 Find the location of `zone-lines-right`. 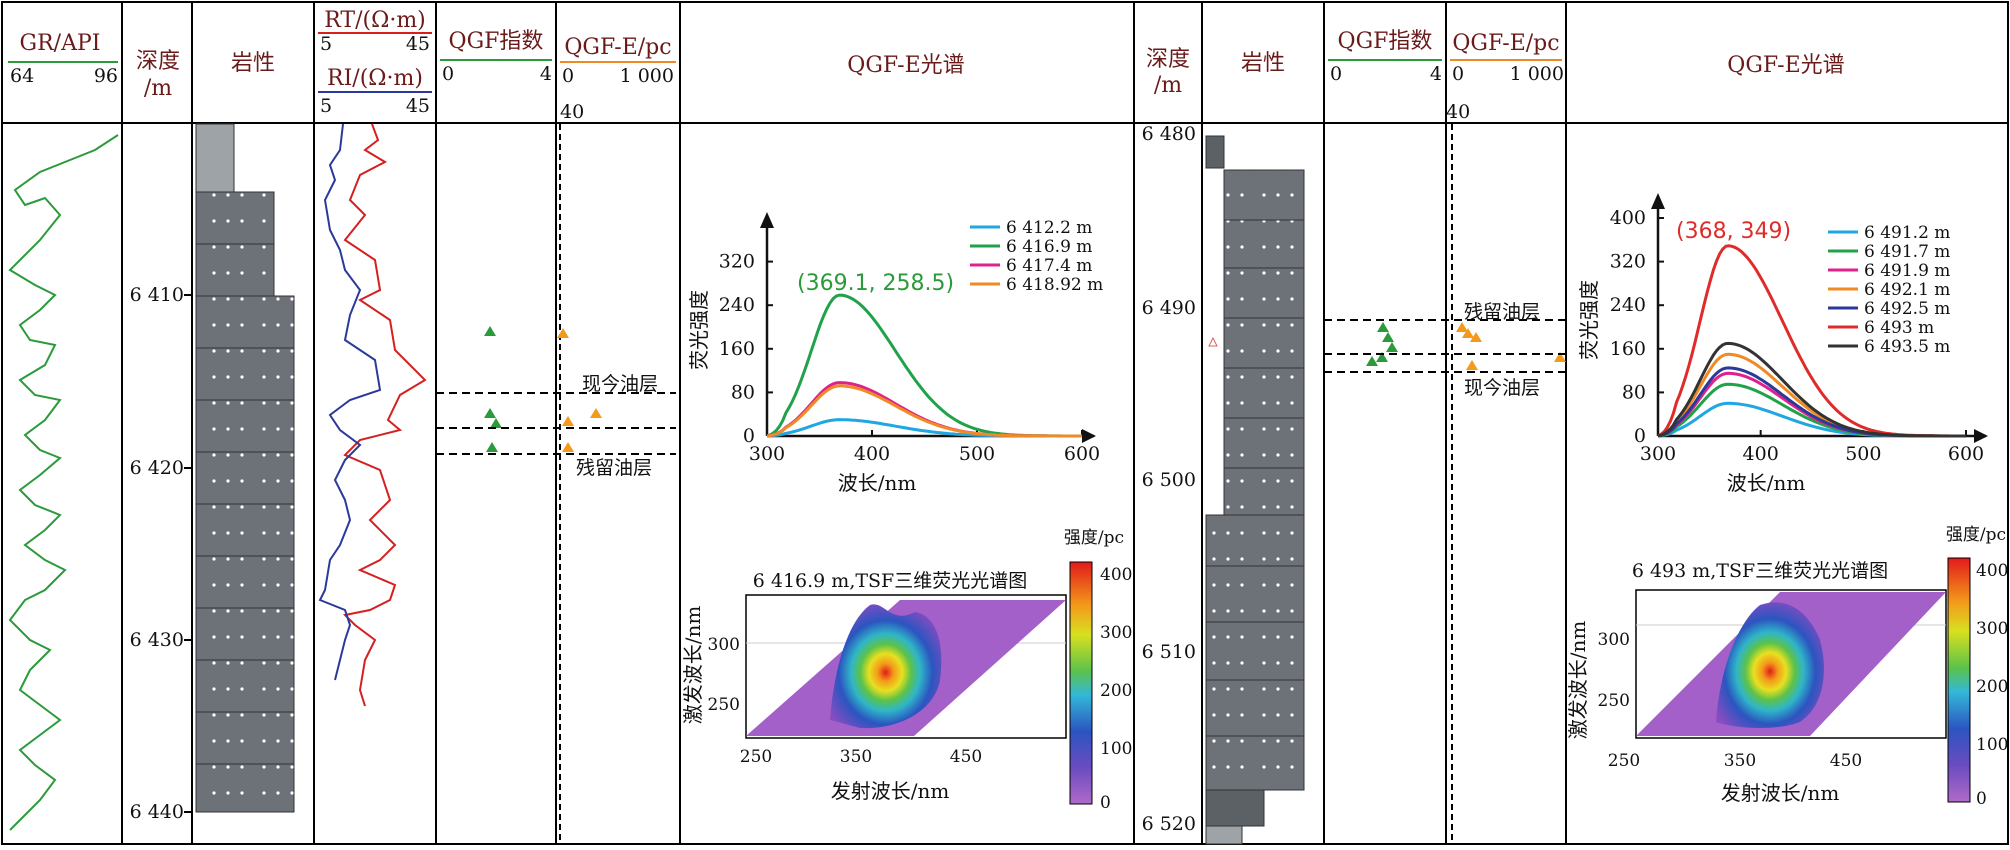

zone-lines-right is located at coordinates (1445, 346).